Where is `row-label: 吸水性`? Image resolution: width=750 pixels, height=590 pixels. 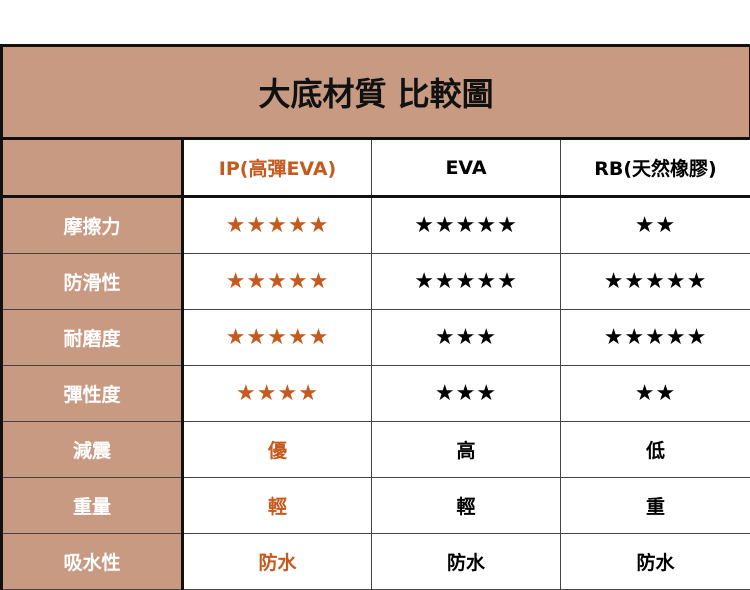
row-label: 吸水性 is located at coordinates (92, 562).